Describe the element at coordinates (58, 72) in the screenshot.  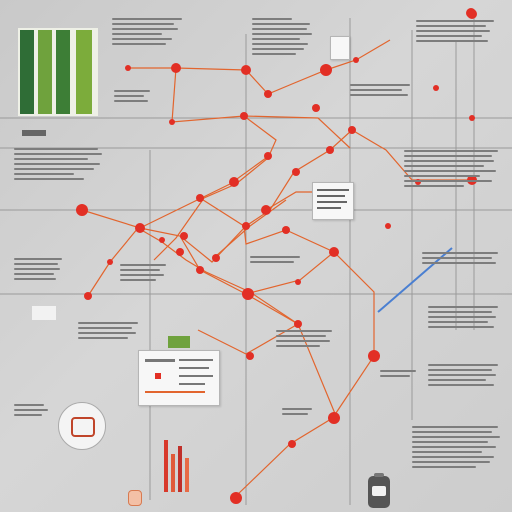
I see `bar-chart-icon` at that location.